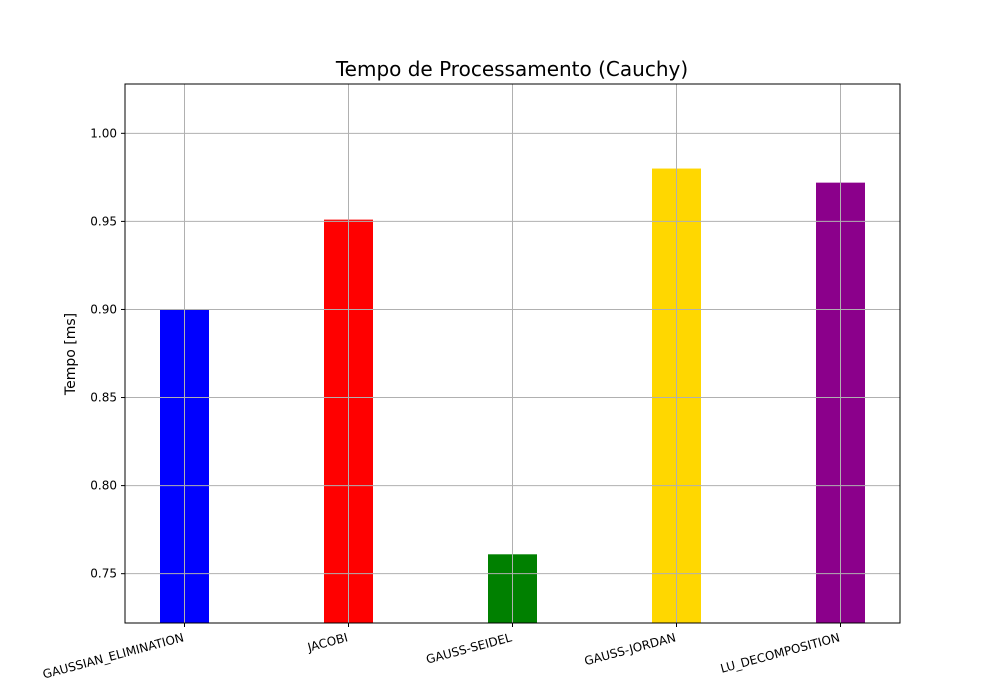 The image size is (1000, 700). What do you see at coordinates (103, 574) in the screenshot?
I see `y-tick-label: 0.75` at bounding box center [103, 574].